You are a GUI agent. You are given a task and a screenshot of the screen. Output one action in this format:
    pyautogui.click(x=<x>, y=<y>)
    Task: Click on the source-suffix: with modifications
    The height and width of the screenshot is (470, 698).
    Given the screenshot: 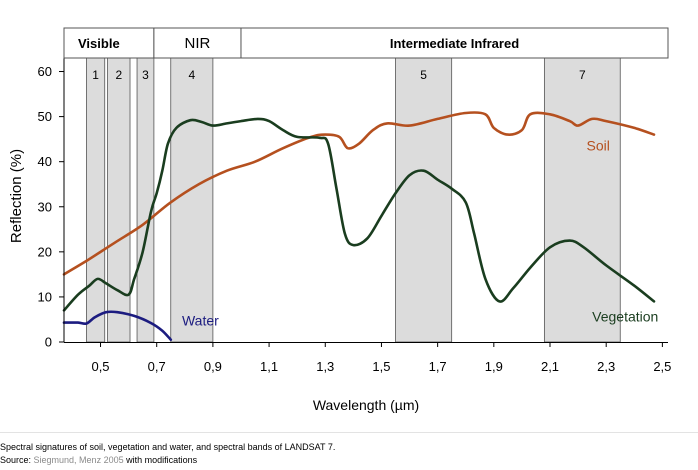 What is the action you would take?
    pyautogui.click(x=160, y=460)
    